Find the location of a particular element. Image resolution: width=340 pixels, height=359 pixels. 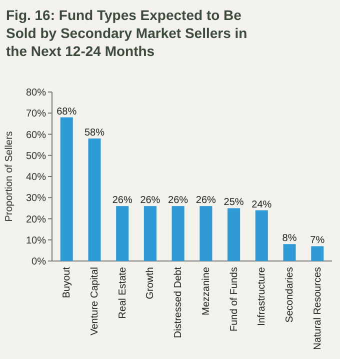

x-tick-label: Natural Resources is located at coordinates (318, 308).